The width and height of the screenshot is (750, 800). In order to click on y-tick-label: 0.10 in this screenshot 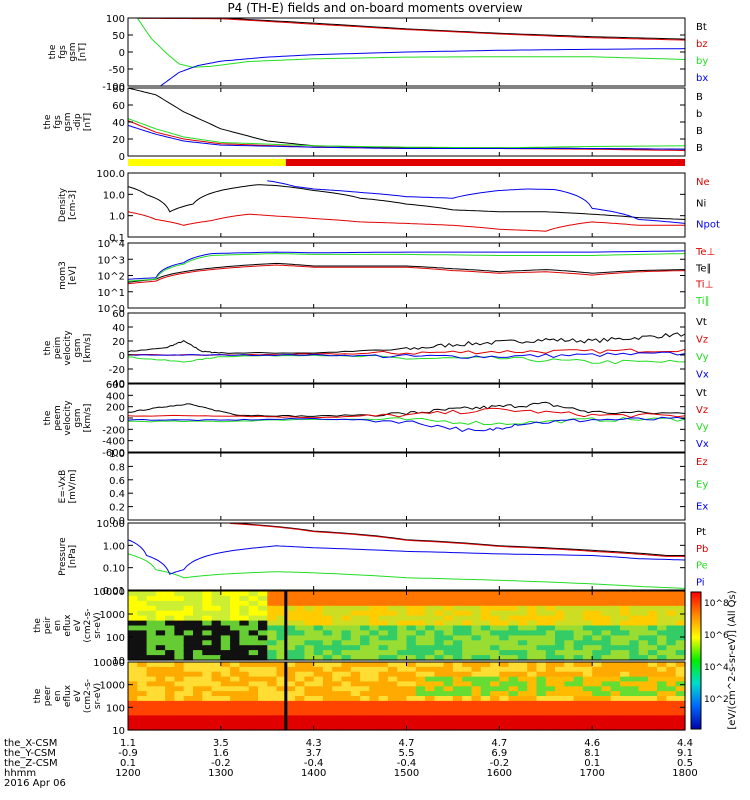, I will do `click(114, 569)`.